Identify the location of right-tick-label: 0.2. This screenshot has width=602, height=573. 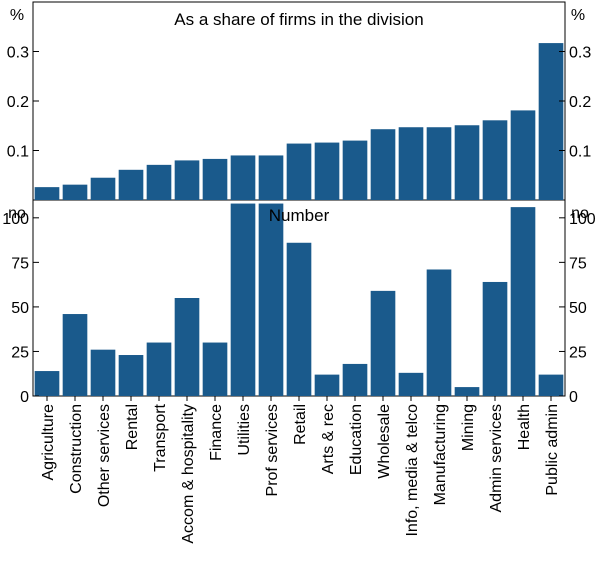
(580, 102).